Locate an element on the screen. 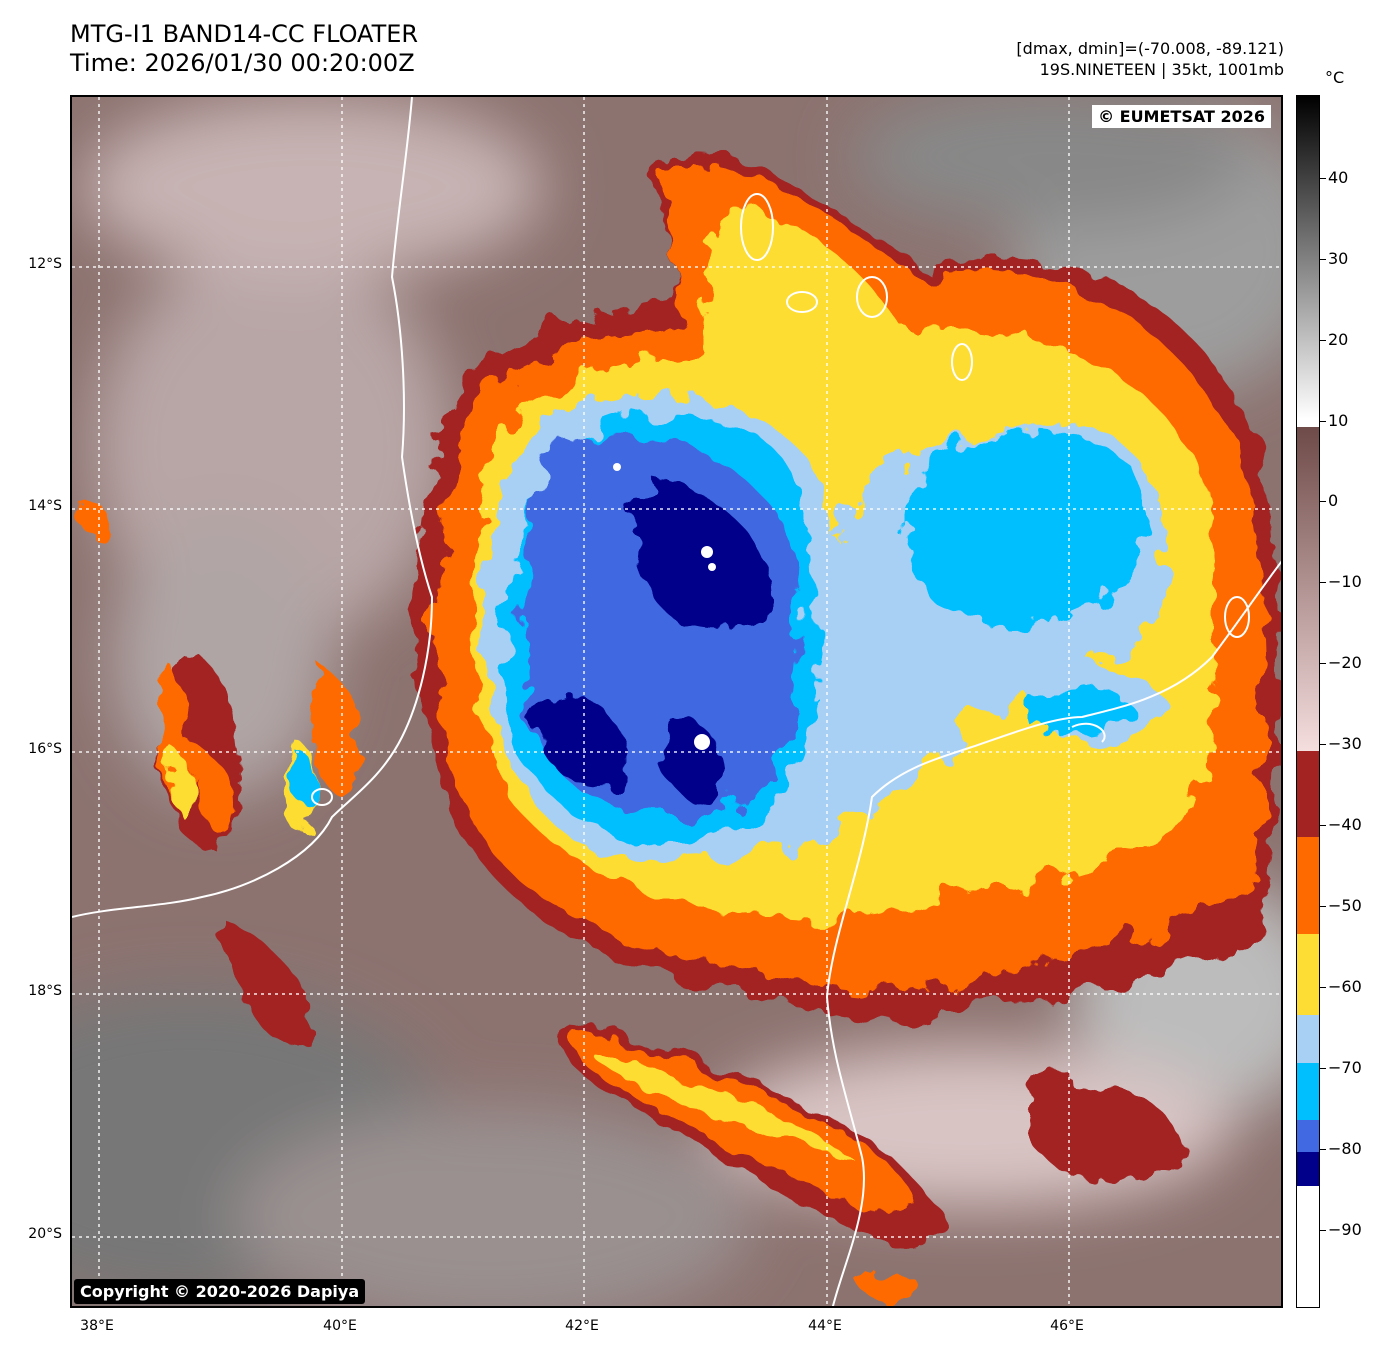  lat-label-16s: 16°S is located at coordinates (45, 749).